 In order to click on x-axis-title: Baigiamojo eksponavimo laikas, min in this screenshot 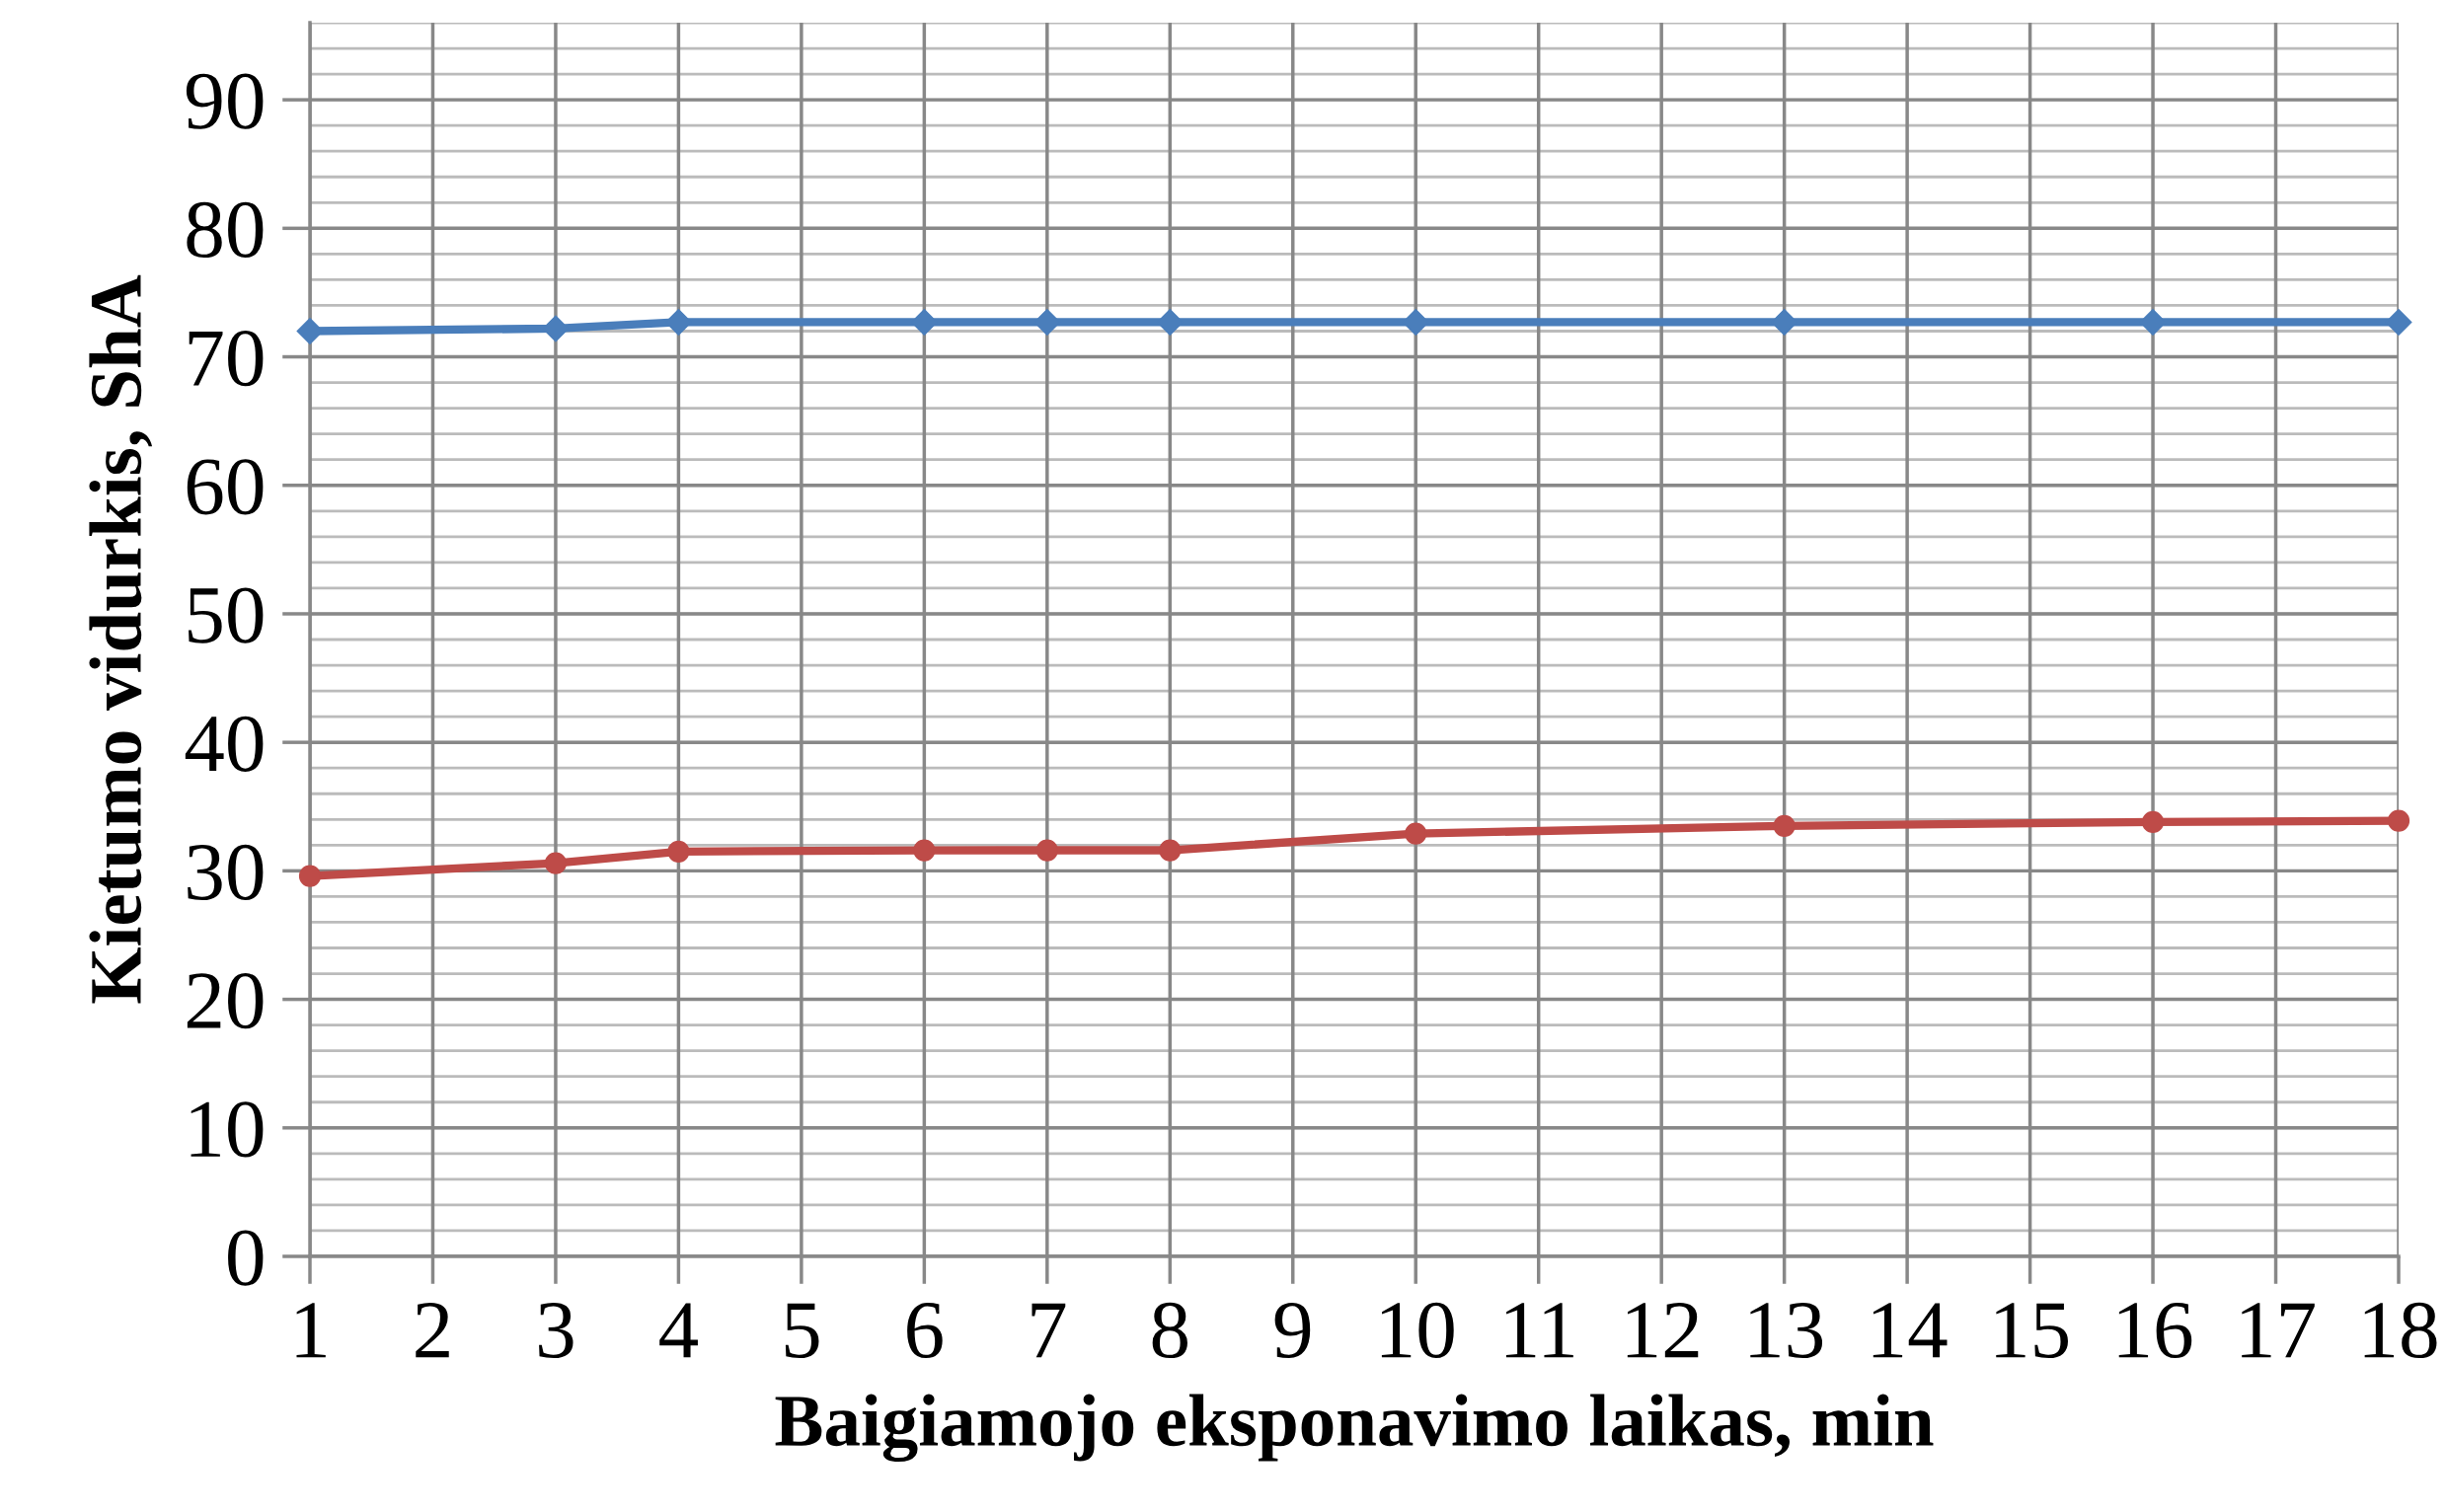, I will do `click(1354, 1428)`.